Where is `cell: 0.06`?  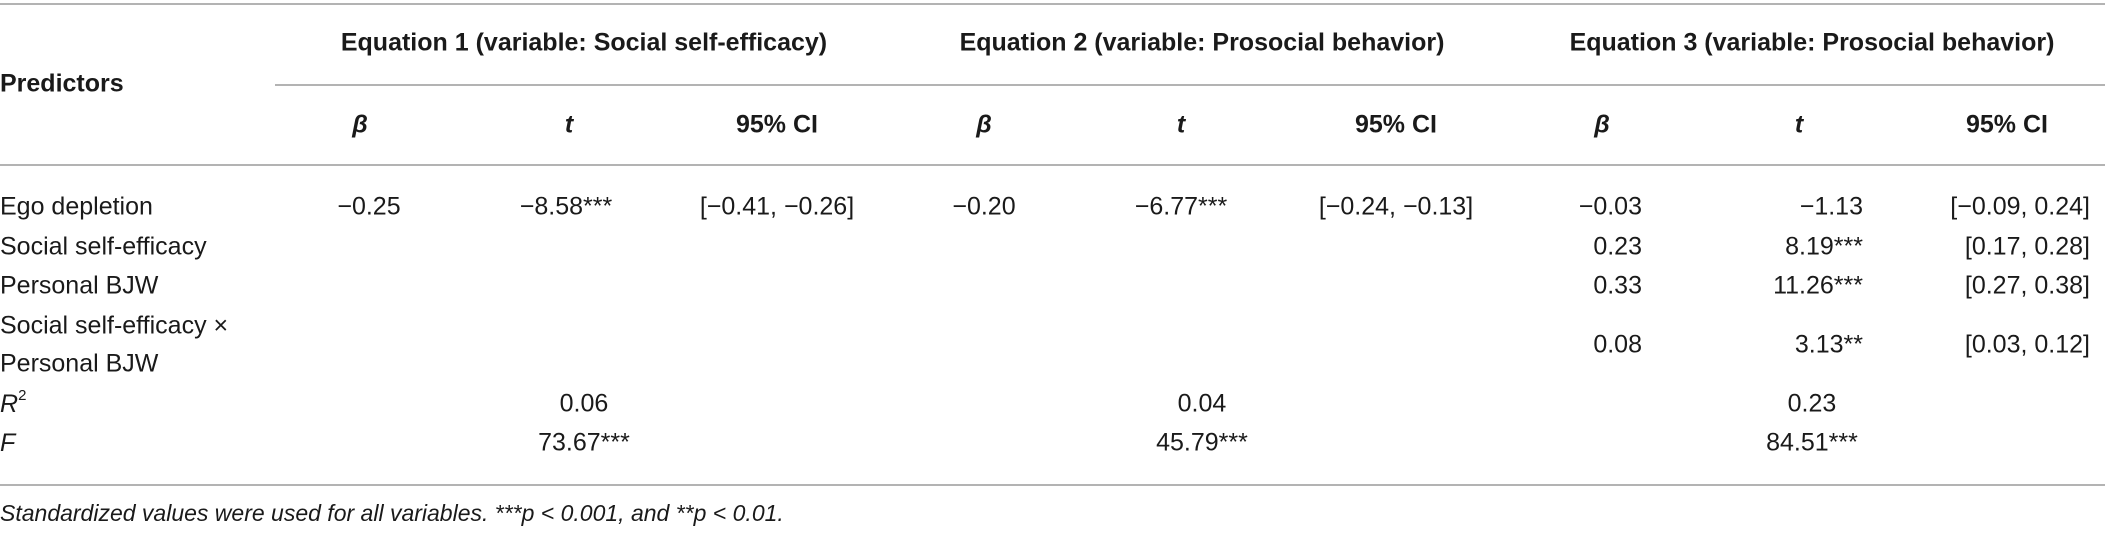
cell: 0.06 is located at coordinates (584, 404).